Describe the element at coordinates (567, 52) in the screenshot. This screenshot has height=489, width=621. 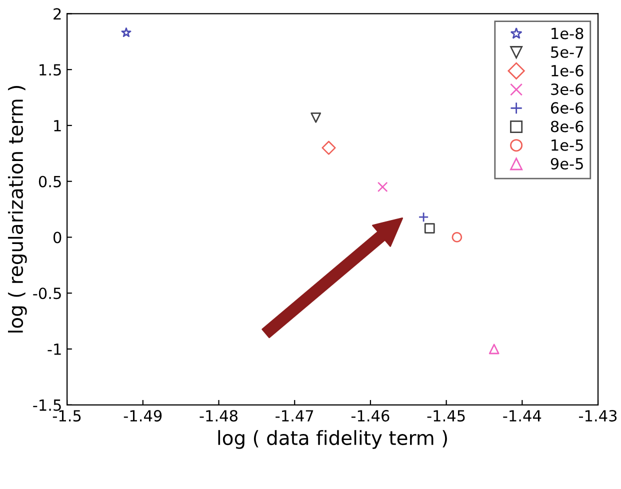
I see `legend-label: 5e-7` at that location.